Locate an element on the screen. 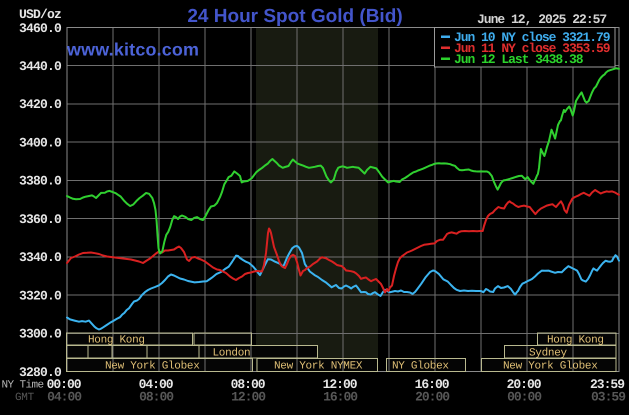 The height and width of the screenshot is (415, 629). svg-text: New York NYMEX is located at coordinates (318, 366).